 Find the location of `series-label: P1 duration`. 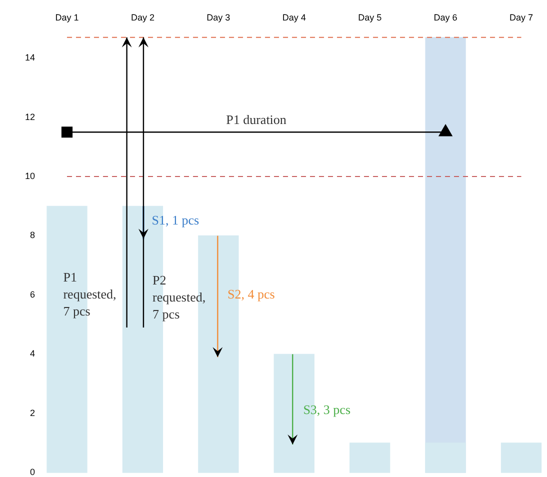

series-label: P1 duration is located at coordinates (256, 120).